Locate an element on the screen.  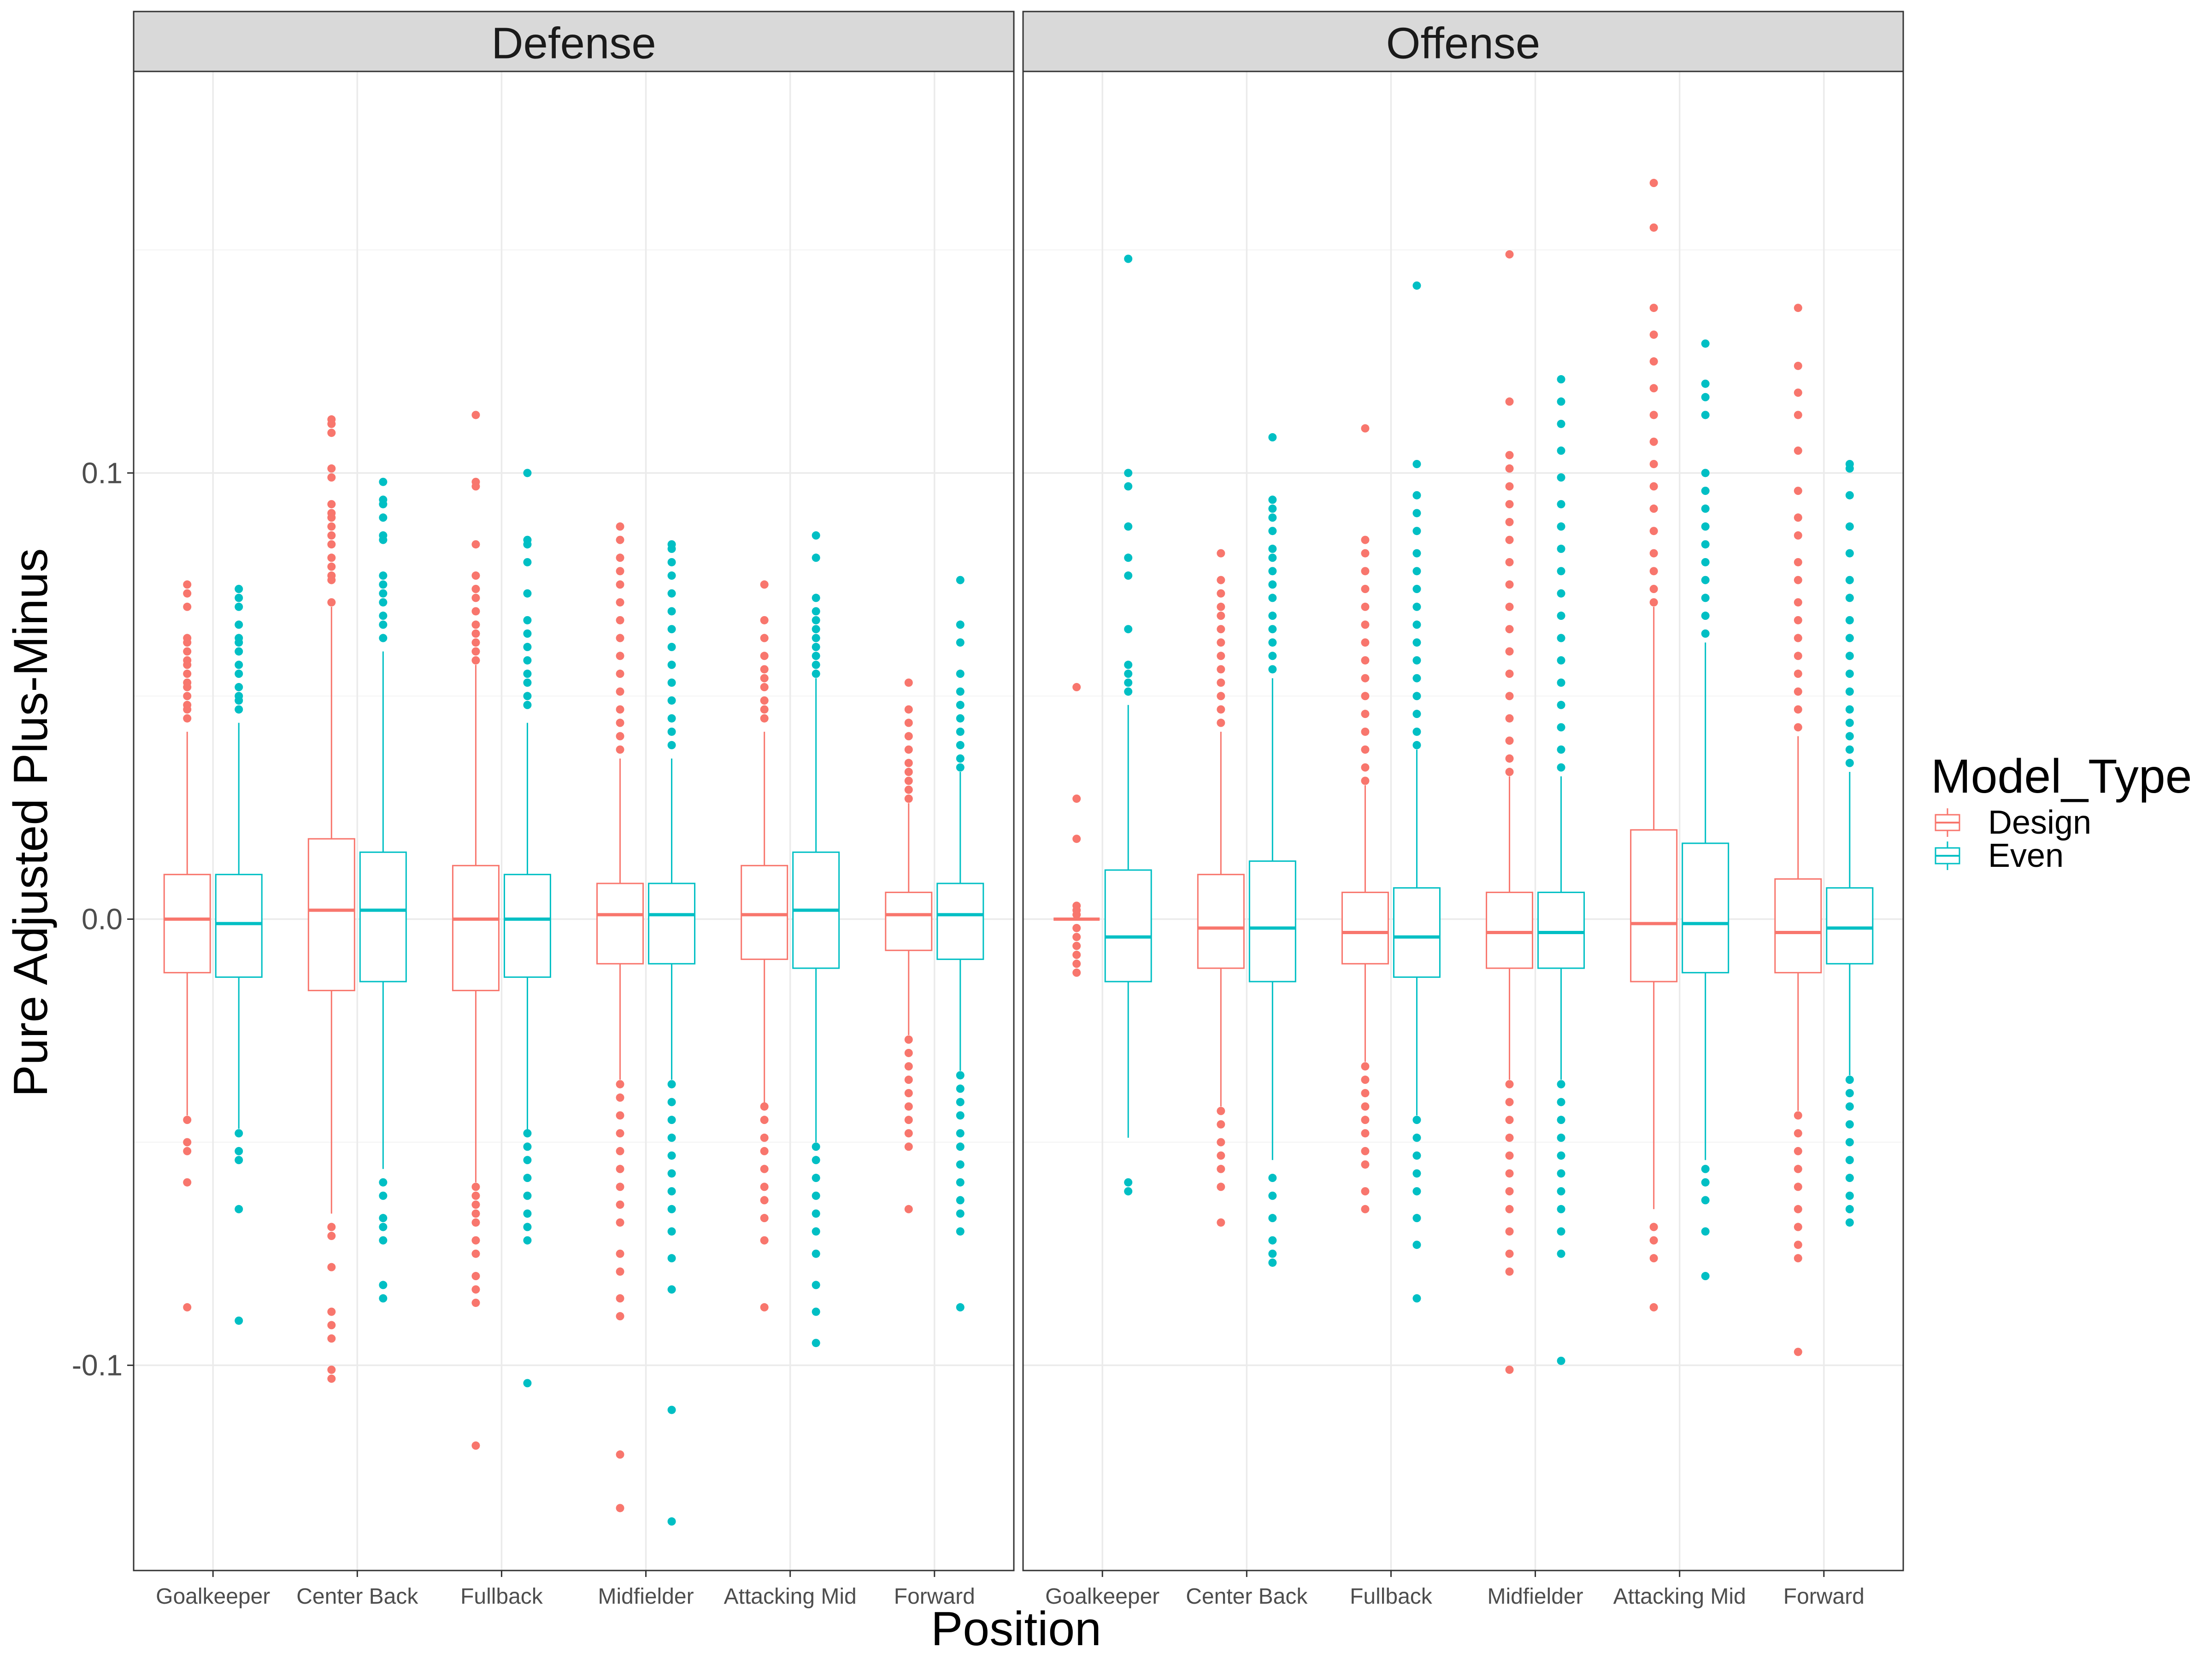
box-goalkeeper-even is located at coordinates (239, 955).